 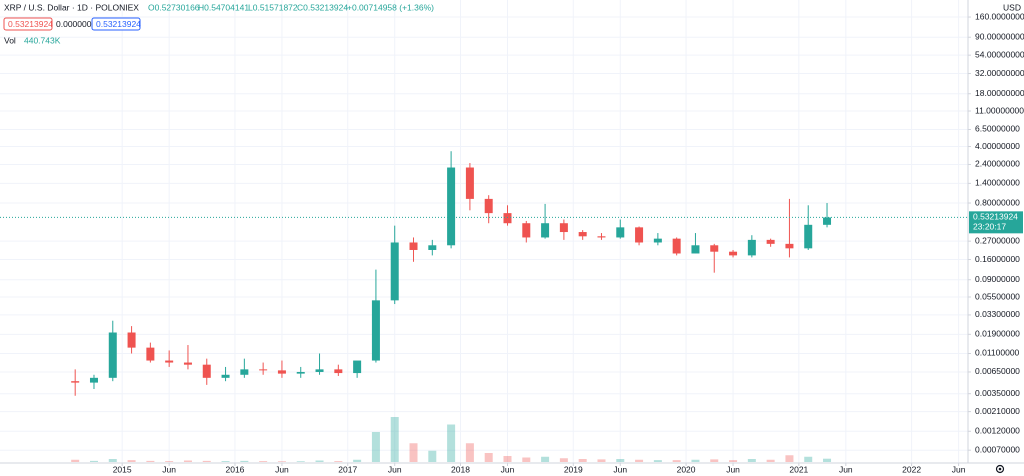 What do you see at coordinates (997, 183) in the screenshot?
I see `y-tick-label: 1.40000000` at bounding box center [997, 183].